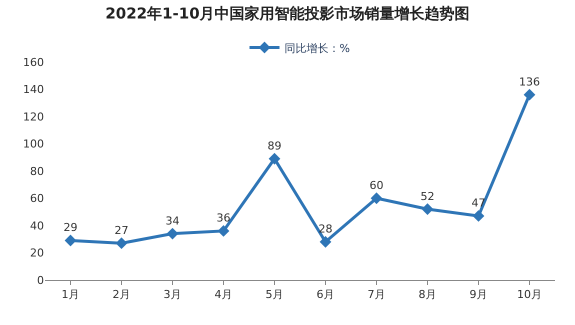 This screenshot has height=325, width=575. Describe the element at coordinates (33, 62) in the screenshot. I see `y-tick-label: 160` at that location.